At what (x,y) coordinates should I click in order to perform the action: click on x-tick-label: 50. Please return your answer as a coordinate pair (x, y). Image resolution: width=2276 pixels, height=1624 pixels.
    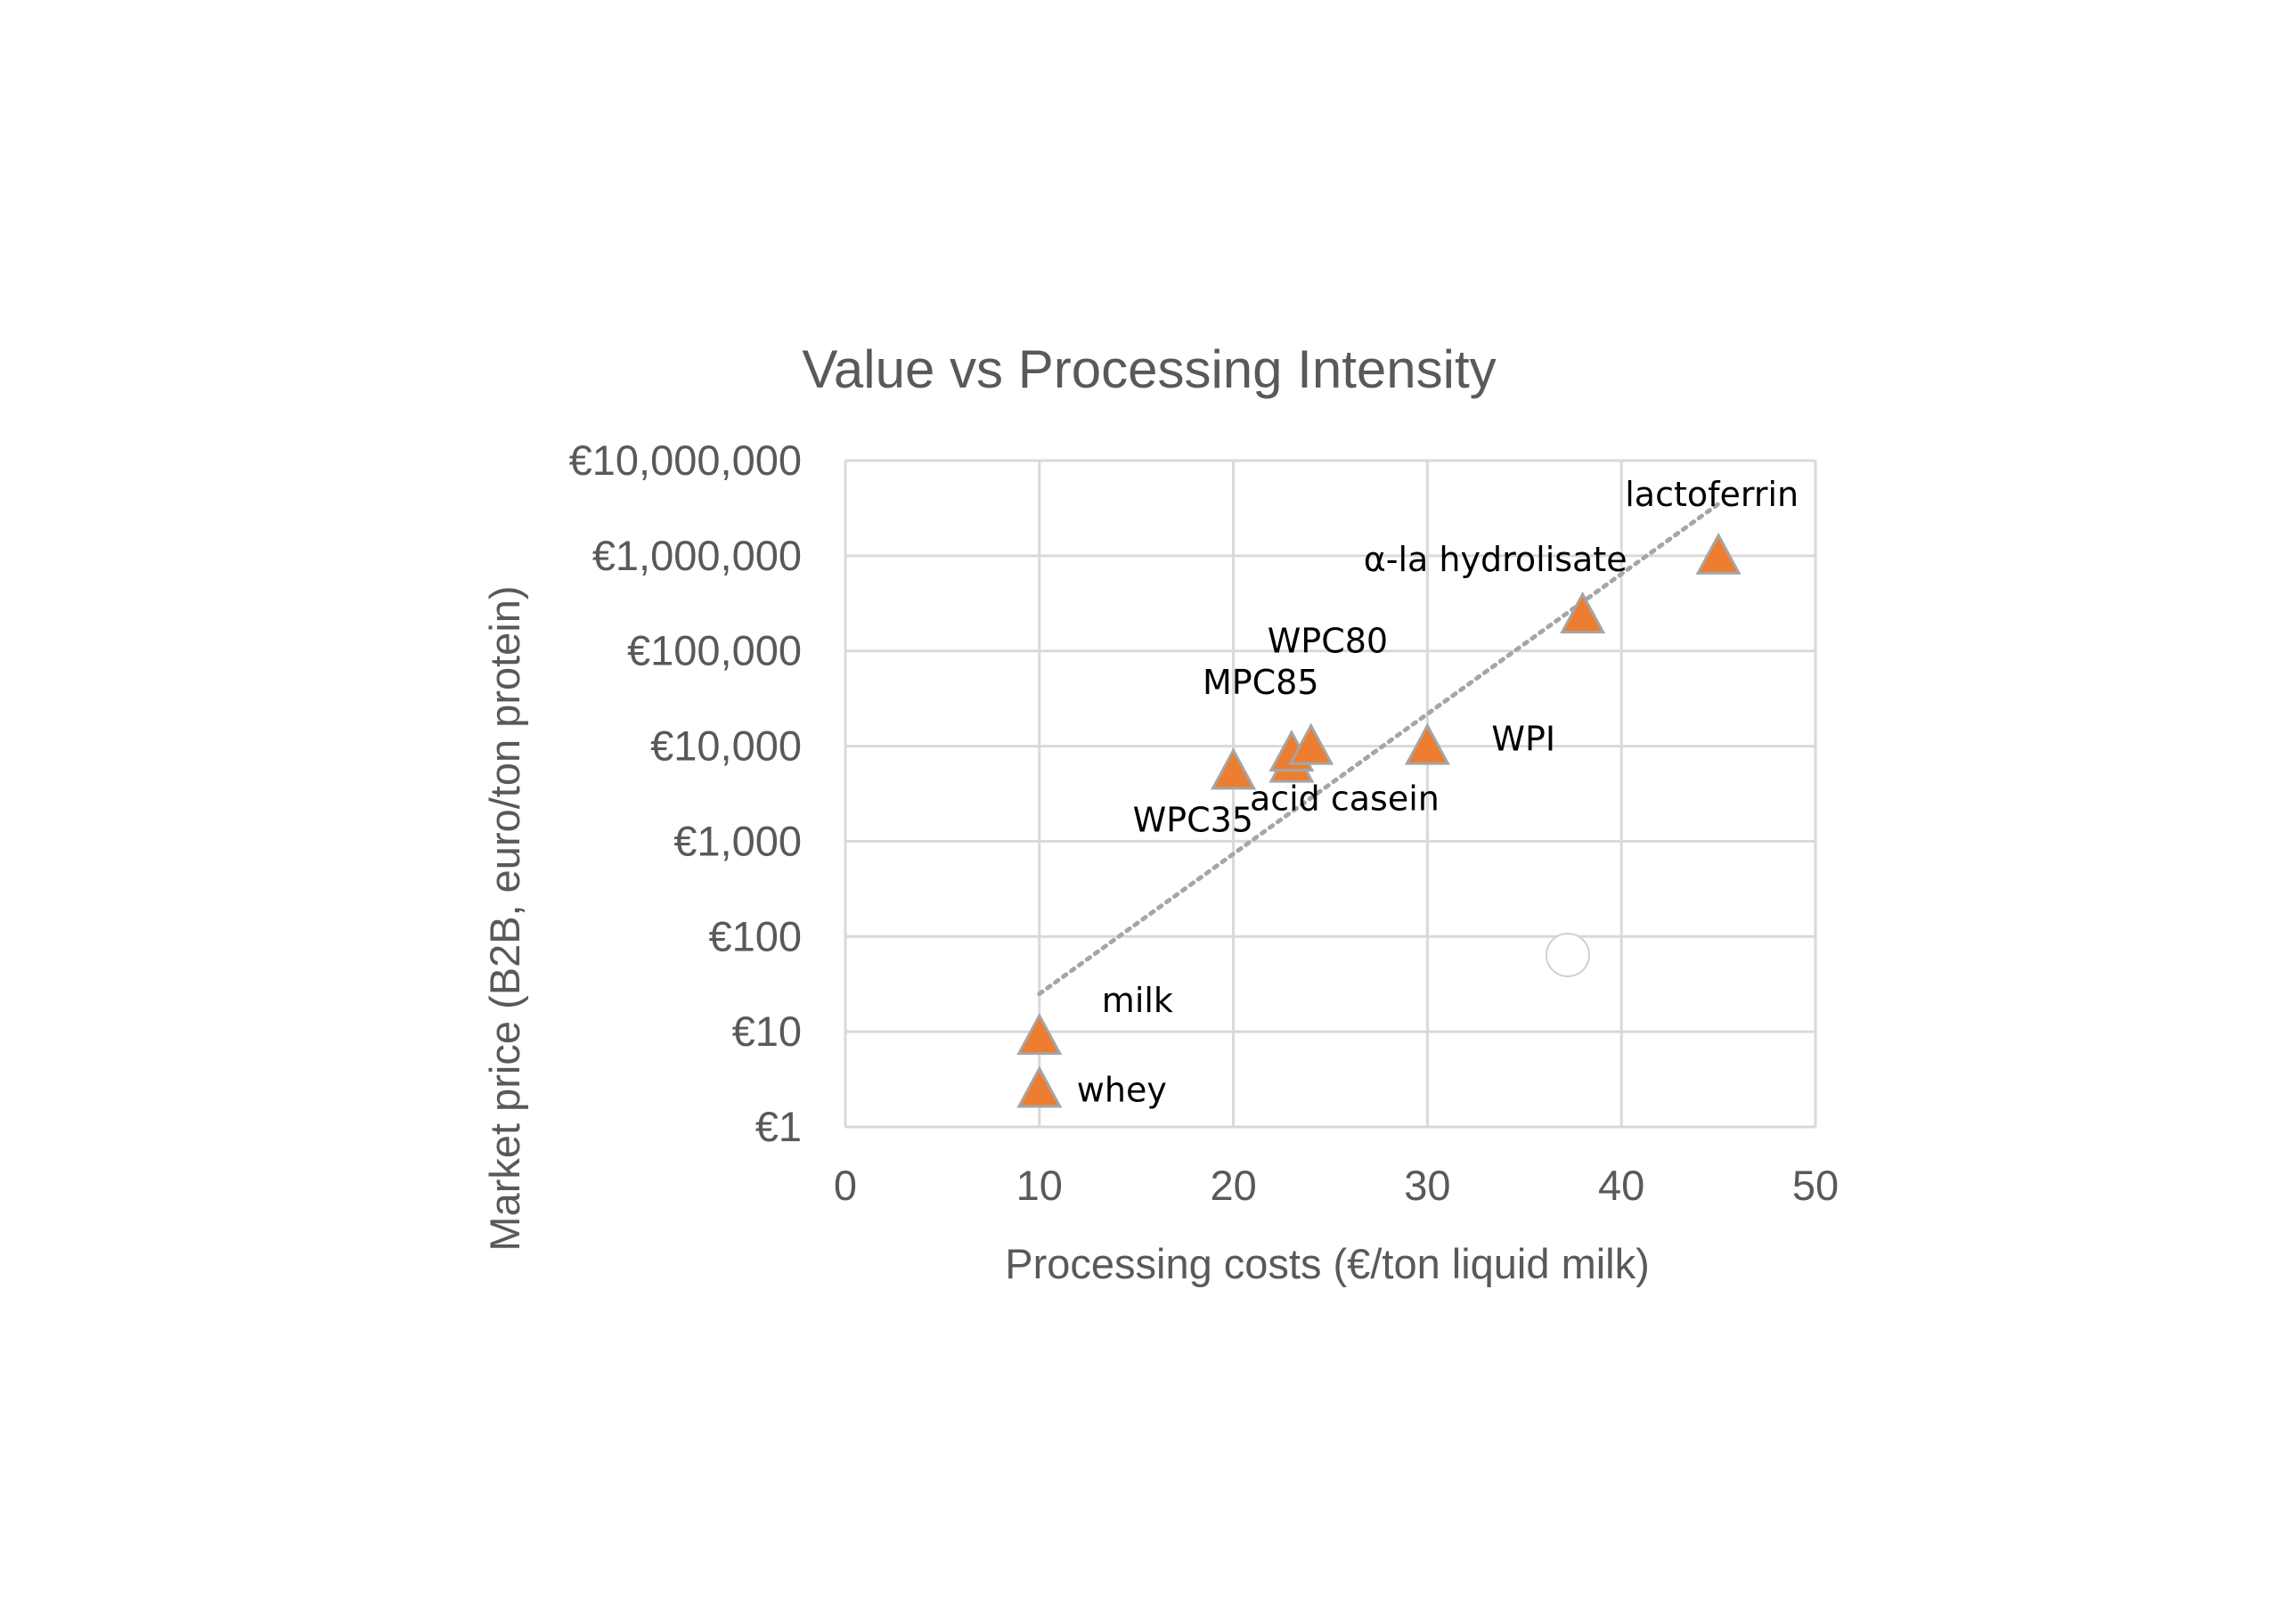
    Looking at the image, I should click on (1815, 1185).